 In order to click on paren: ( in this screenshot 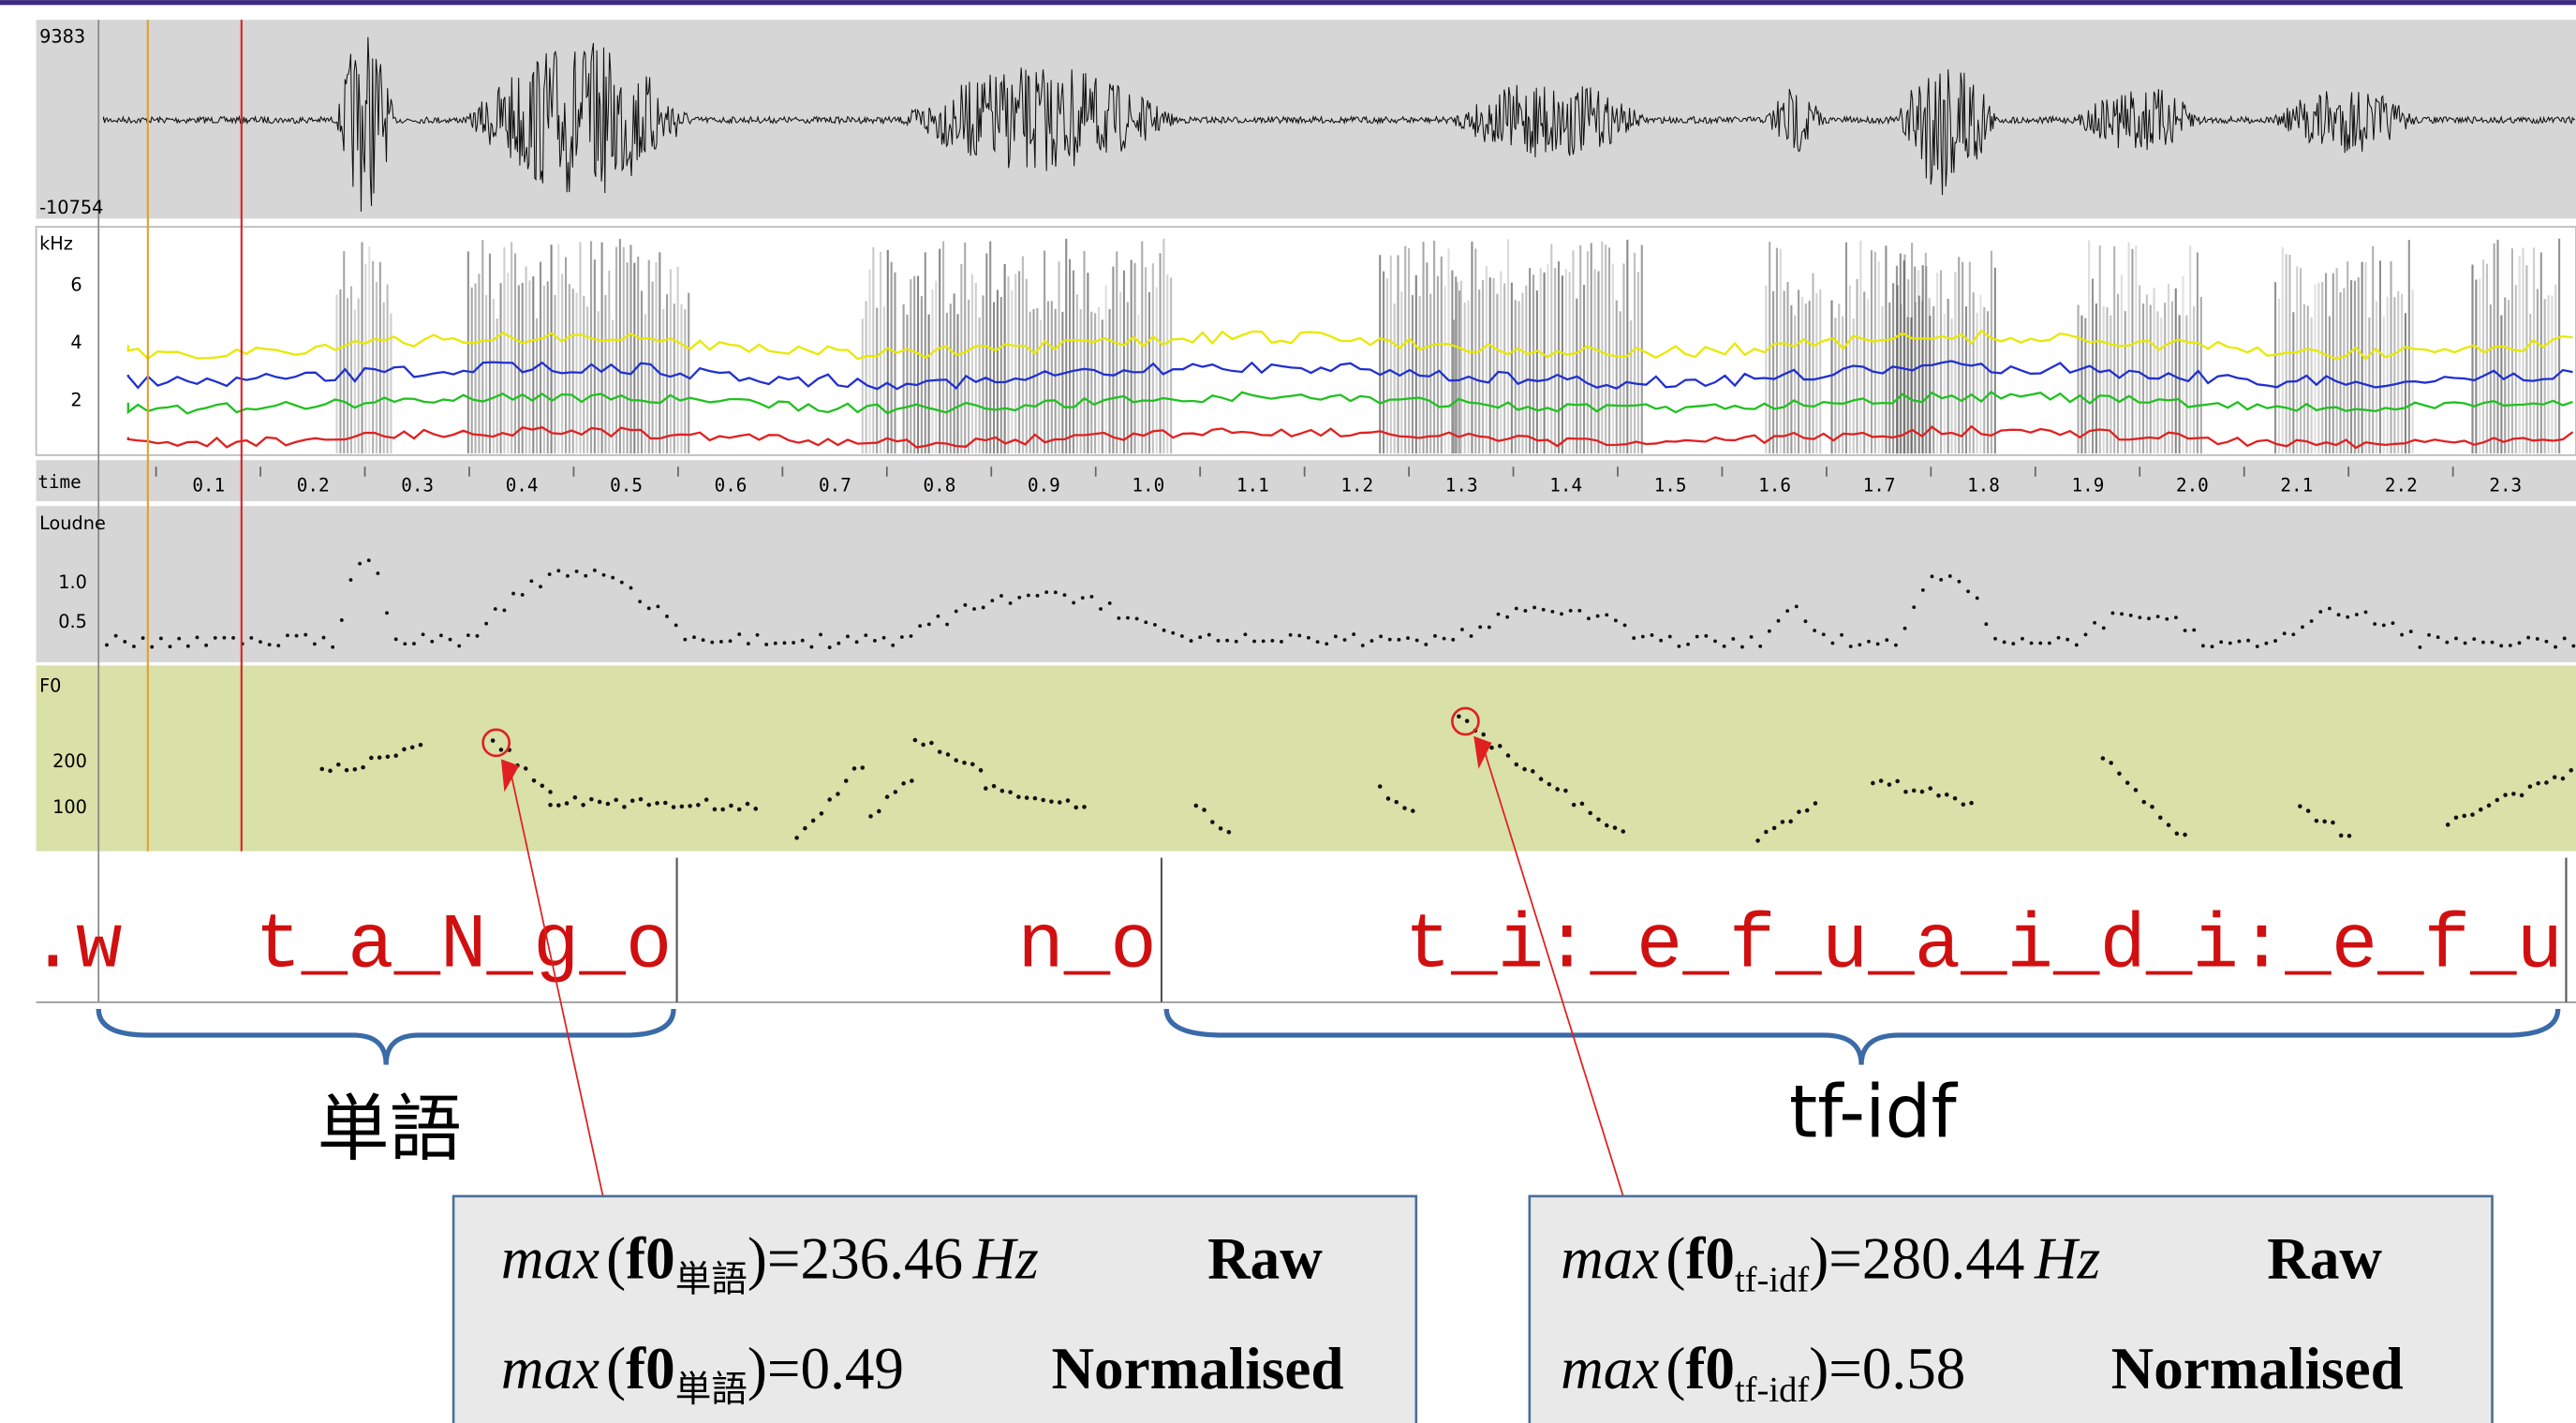, I will do `click(1675, 1259)`.